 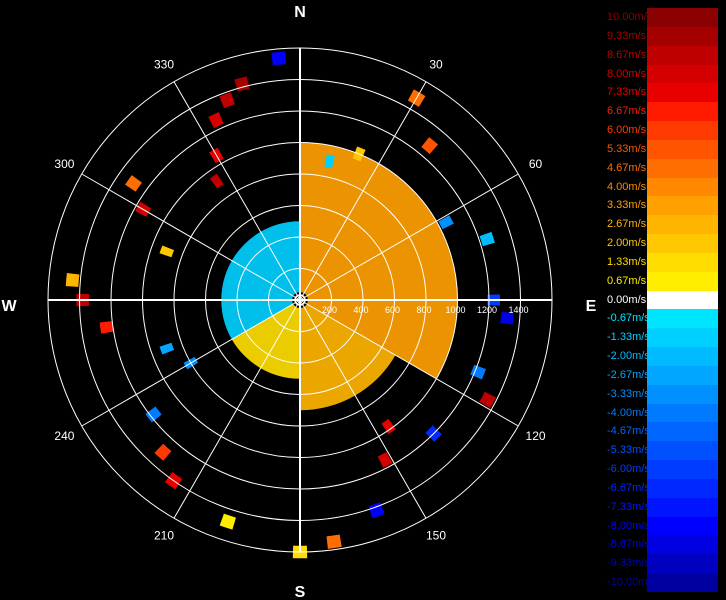 I want to click on colorbar-row: -1.33m/s, so click(x=662, y=338).